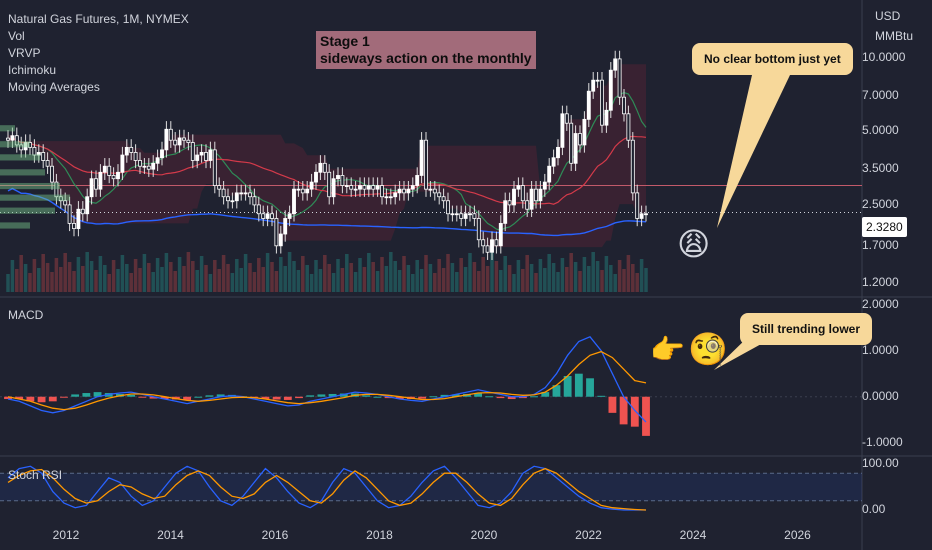  I want to click on bottom-callout-pointer, so click(753, 151).